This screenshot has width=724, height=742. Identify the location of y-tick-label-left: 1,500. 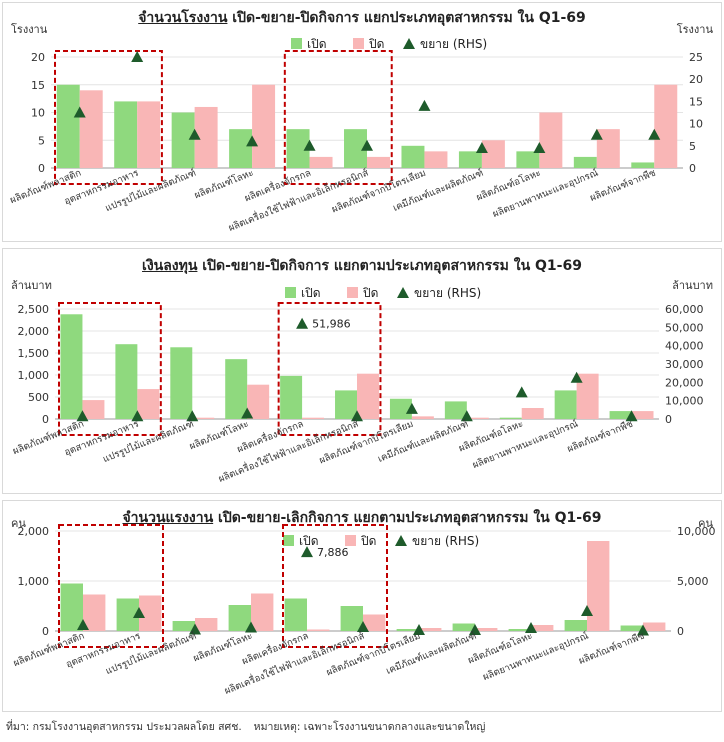
(34, 353).